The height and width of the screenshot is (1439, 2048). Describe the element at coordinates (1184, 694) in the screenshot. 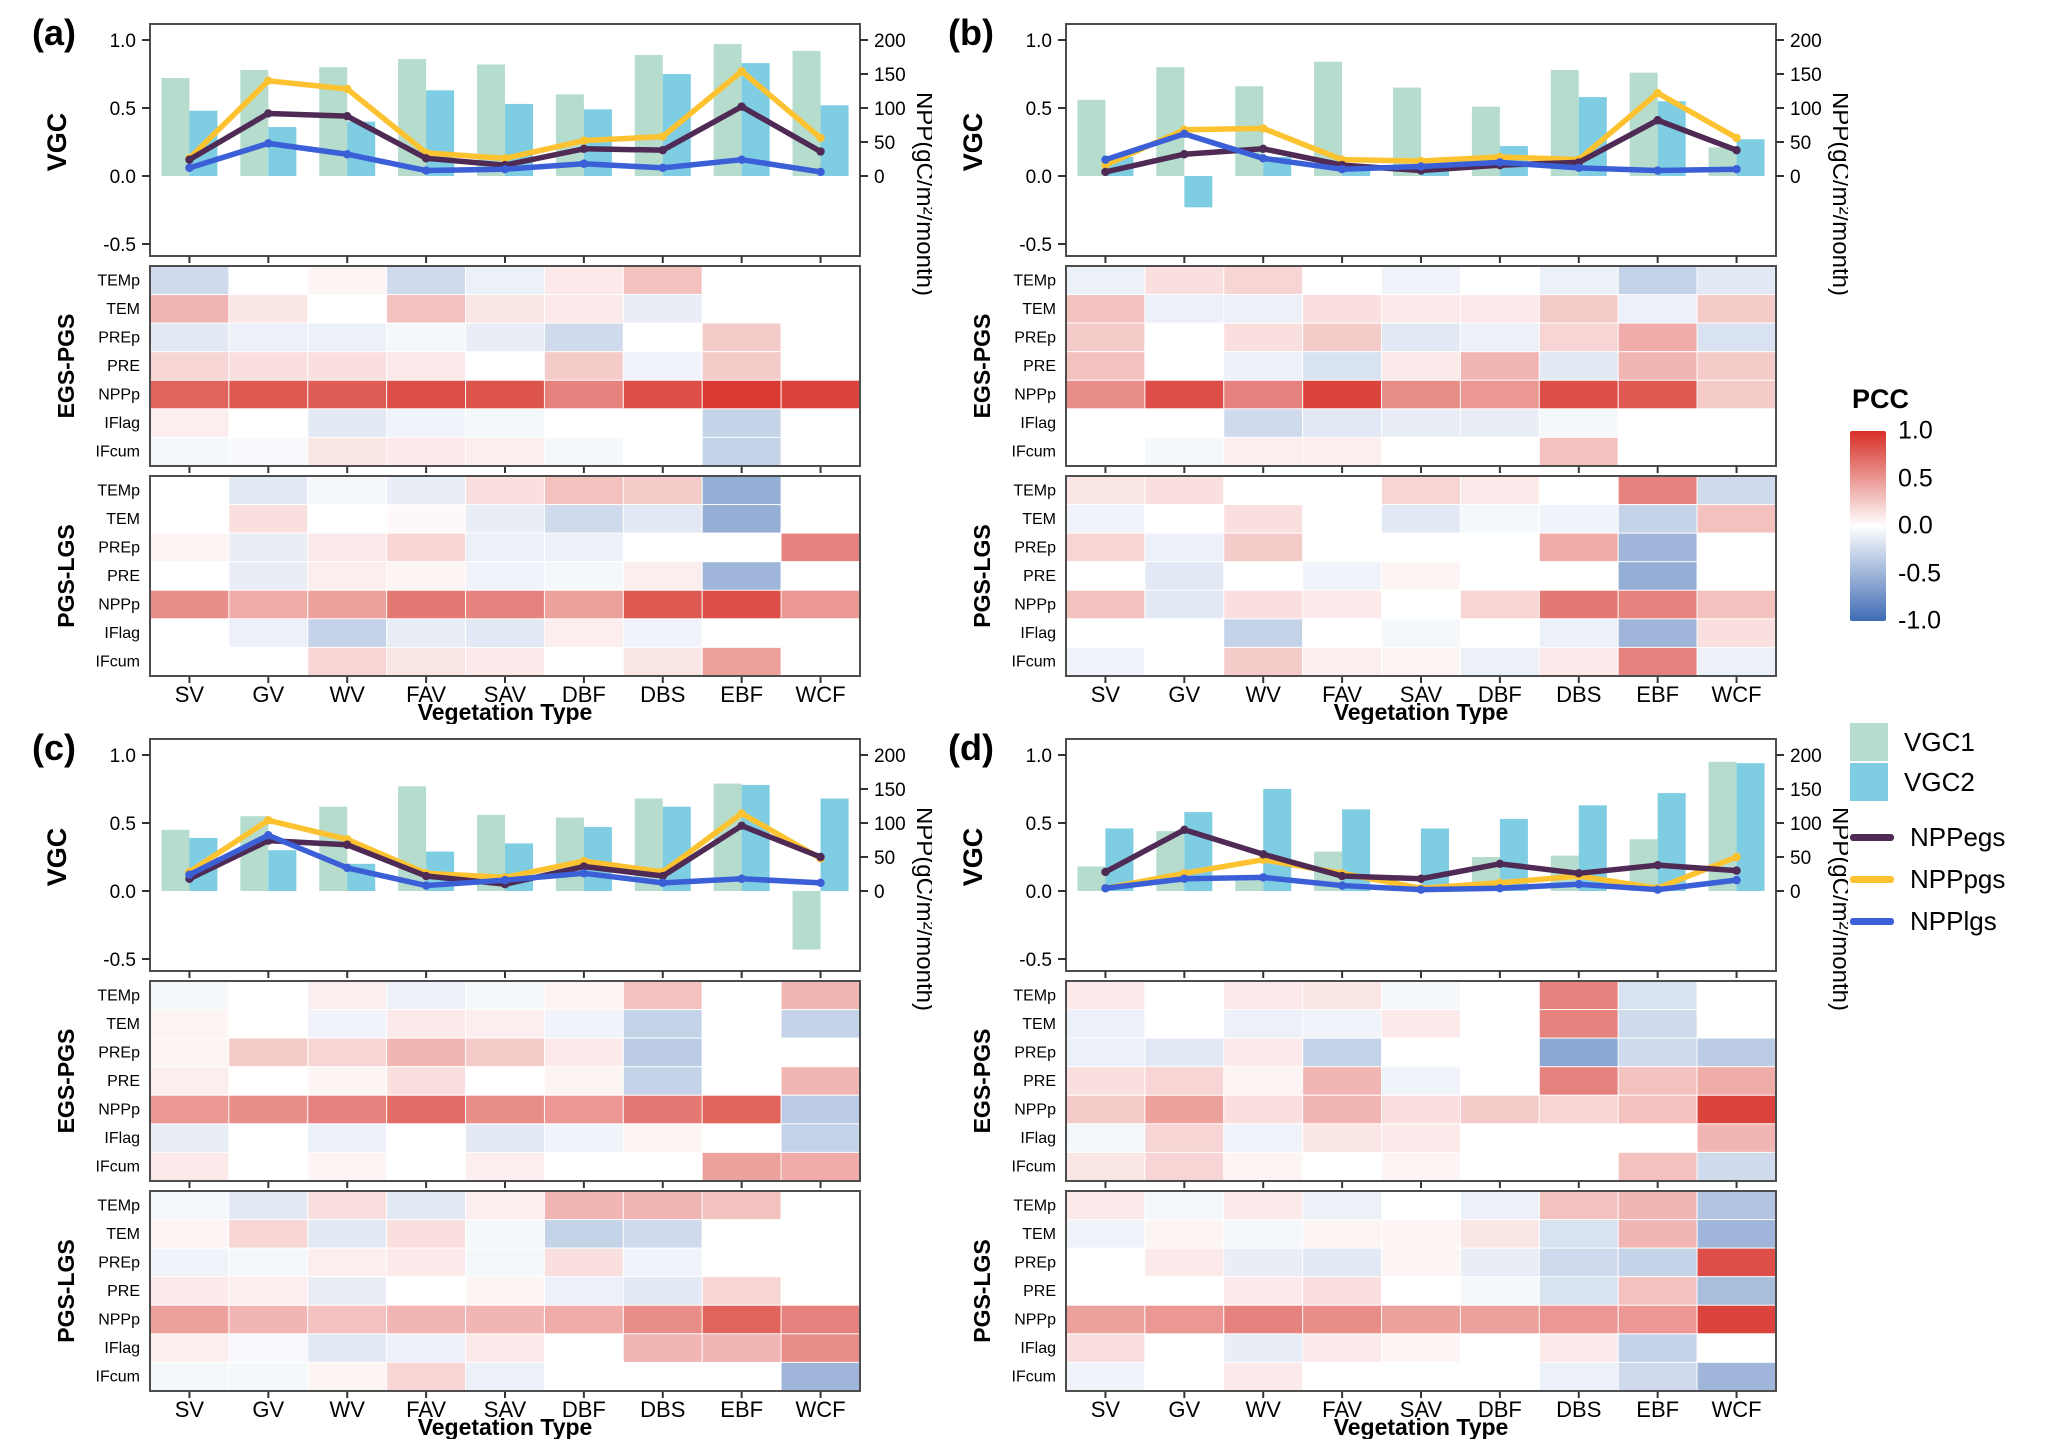

I see `category-label: GV` at that location.